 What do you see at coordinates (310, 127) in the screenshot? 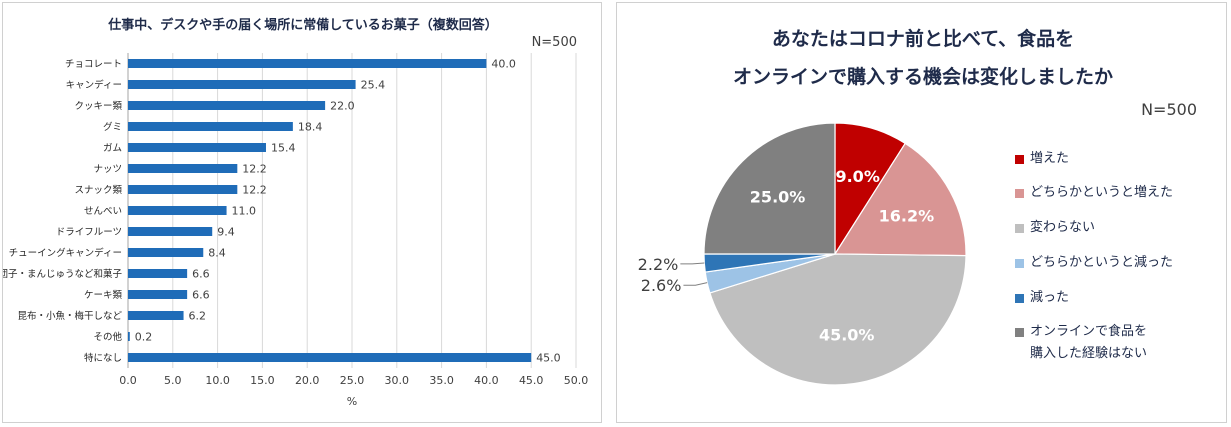
I see `bar-value-label: 18.4` at bounding box center [310, 127].